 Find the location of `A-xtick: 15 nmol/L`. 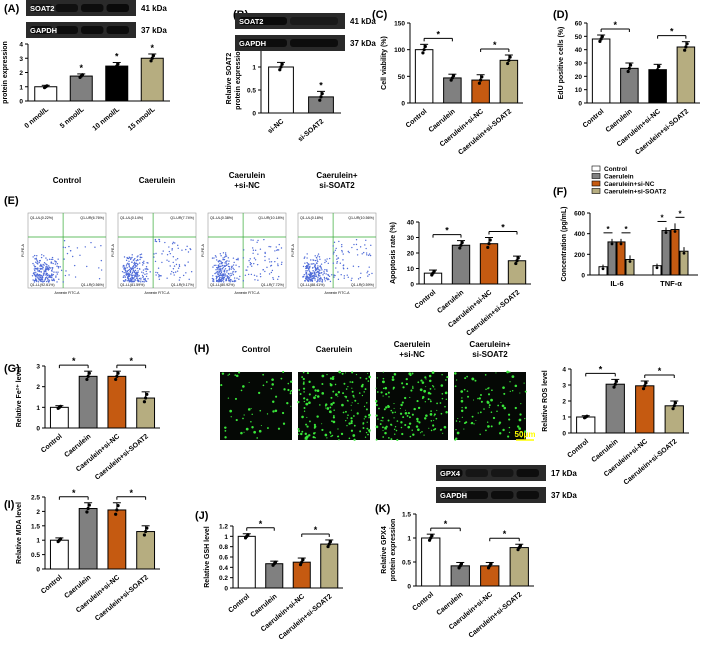

A-xtick: 15 nmol/L is located at coordinates (142, 119).